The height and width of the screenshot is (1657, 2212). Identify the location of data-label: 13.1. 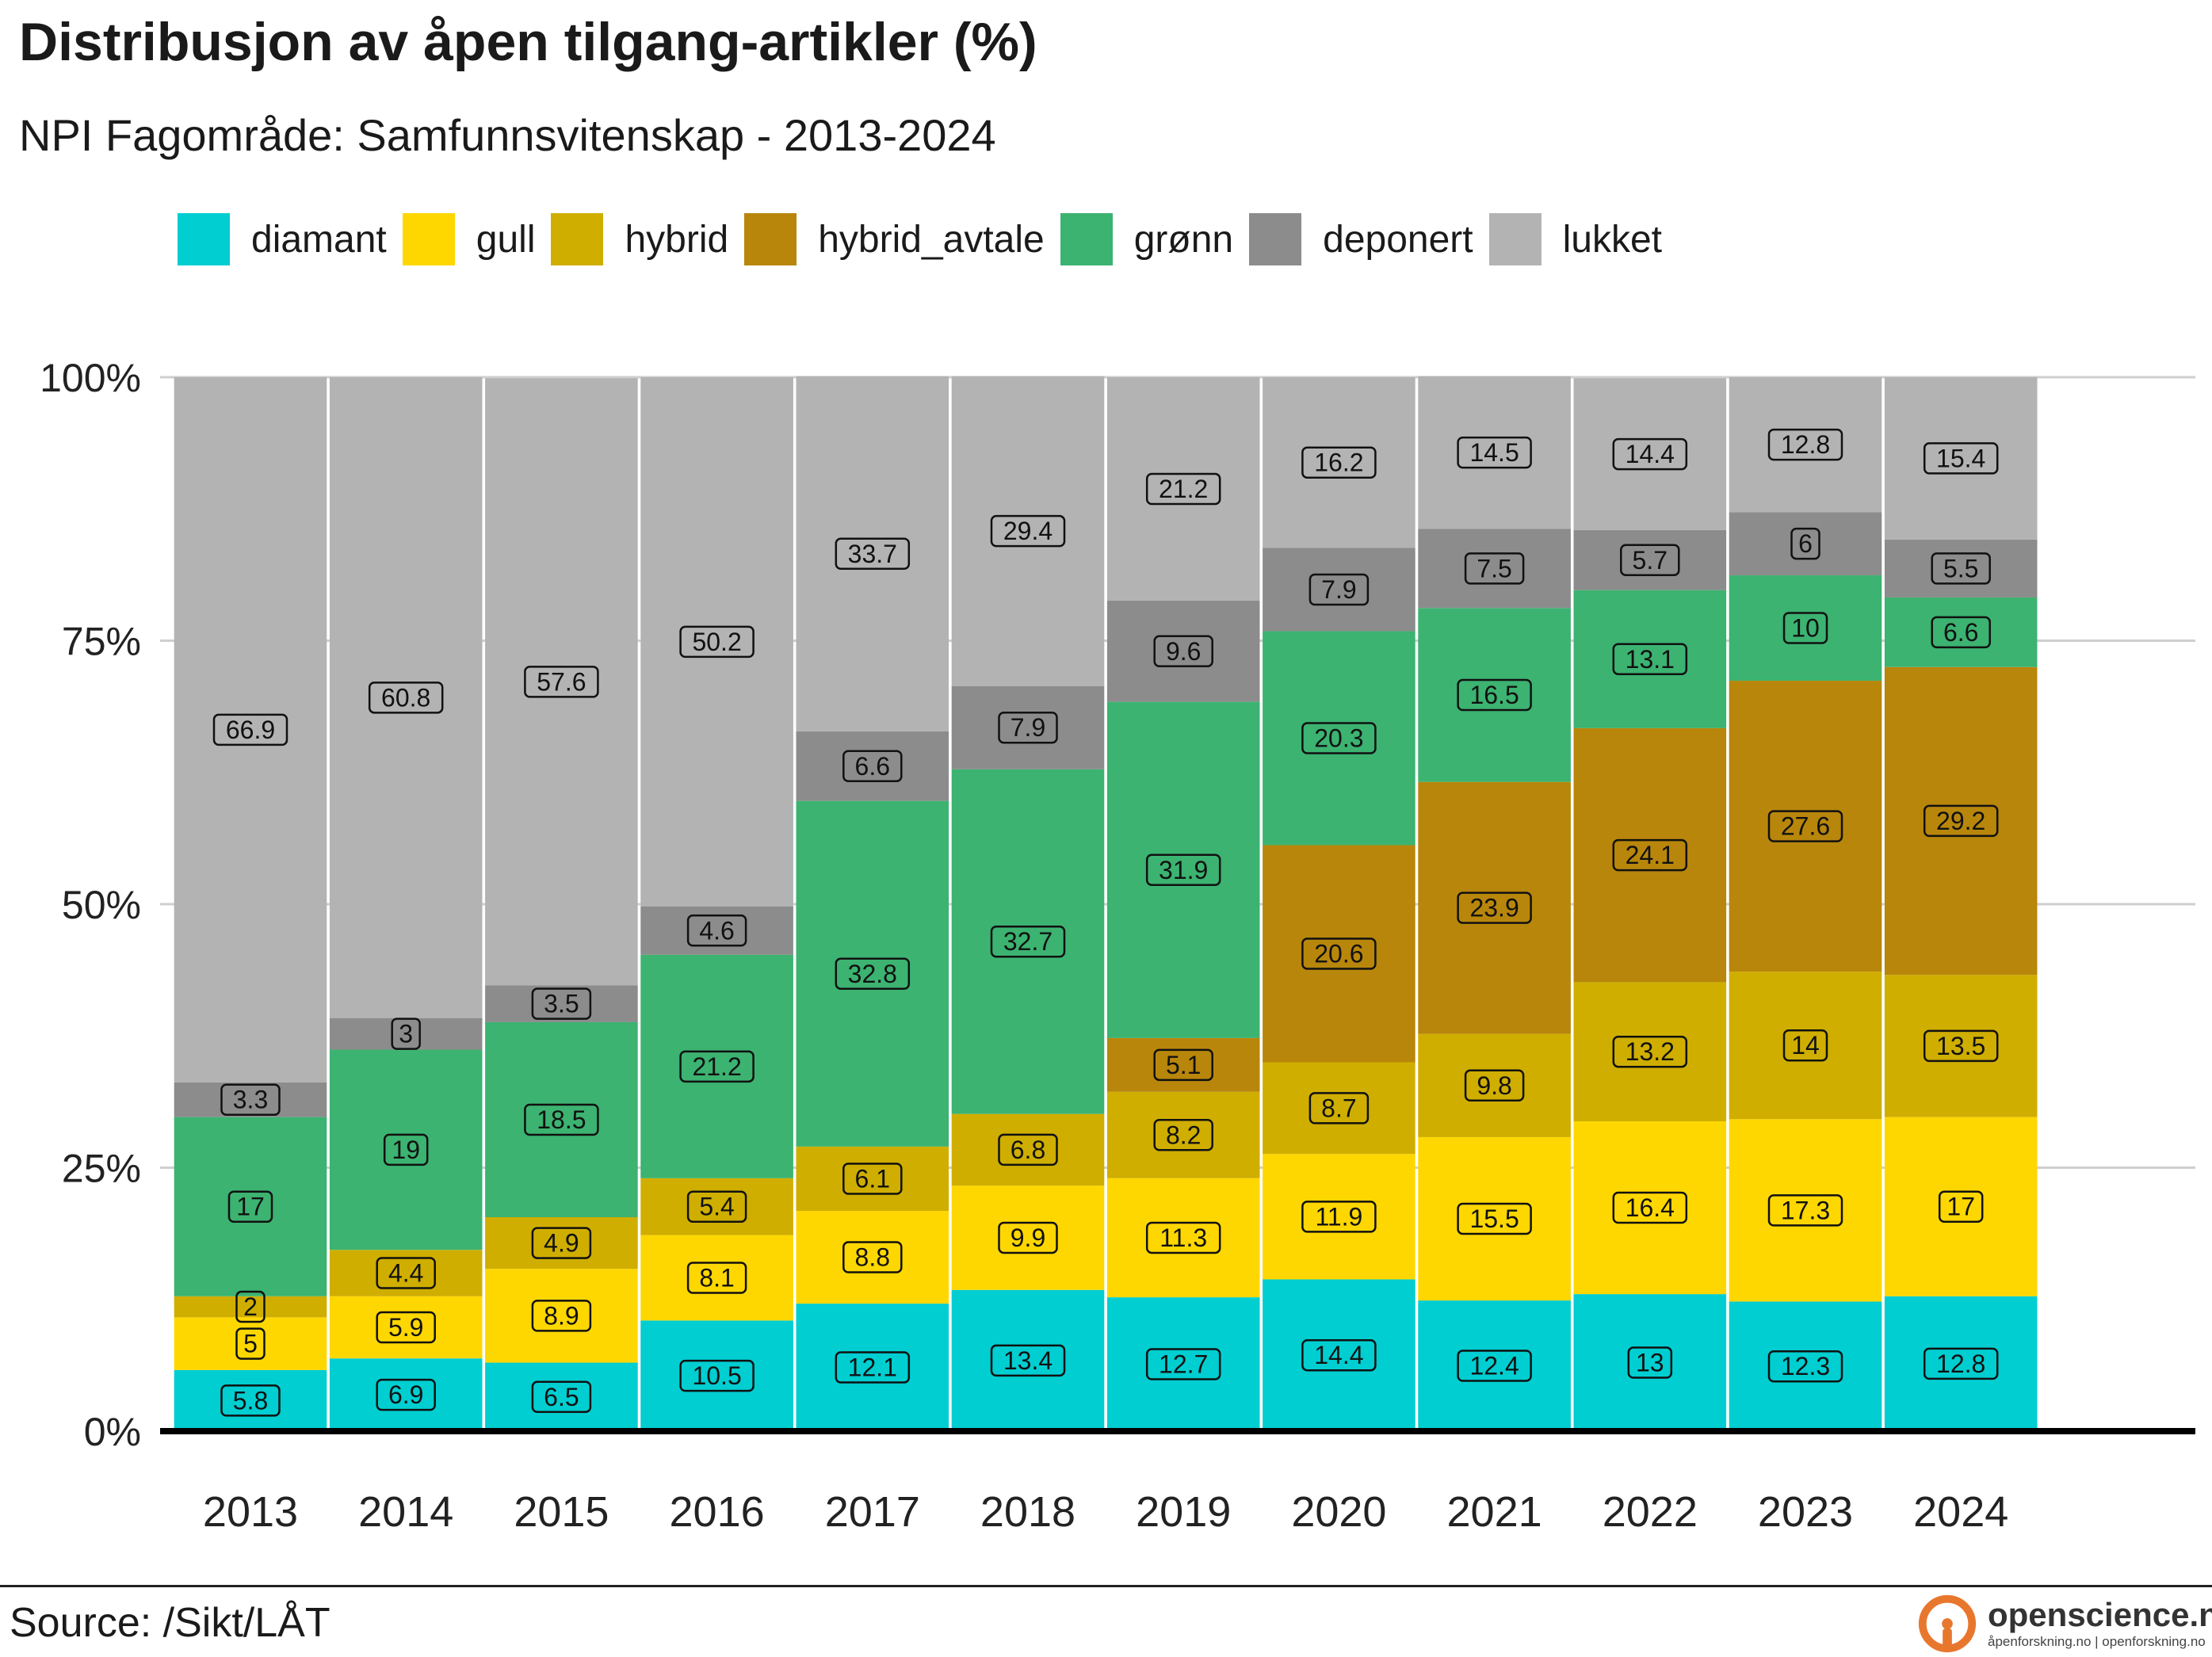
(1650, 659).